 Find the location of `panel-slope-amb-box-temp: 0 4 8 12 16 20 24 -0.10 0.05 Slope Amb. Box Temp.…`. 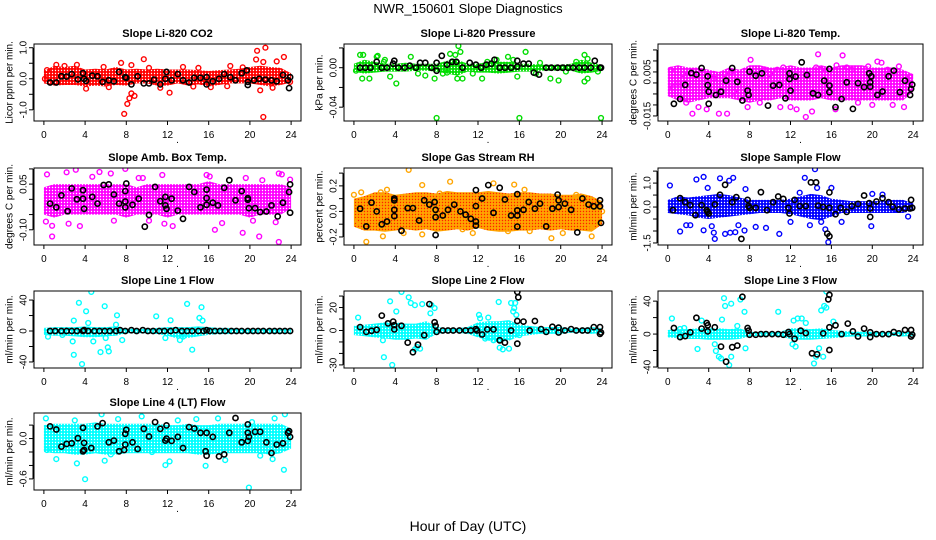

panel-slope-amb-box-temp: 0 4 8 12 16 20 24 -0.10 0.05 Slope Amb. Box Temp.… is located at coordinates (153, 211).